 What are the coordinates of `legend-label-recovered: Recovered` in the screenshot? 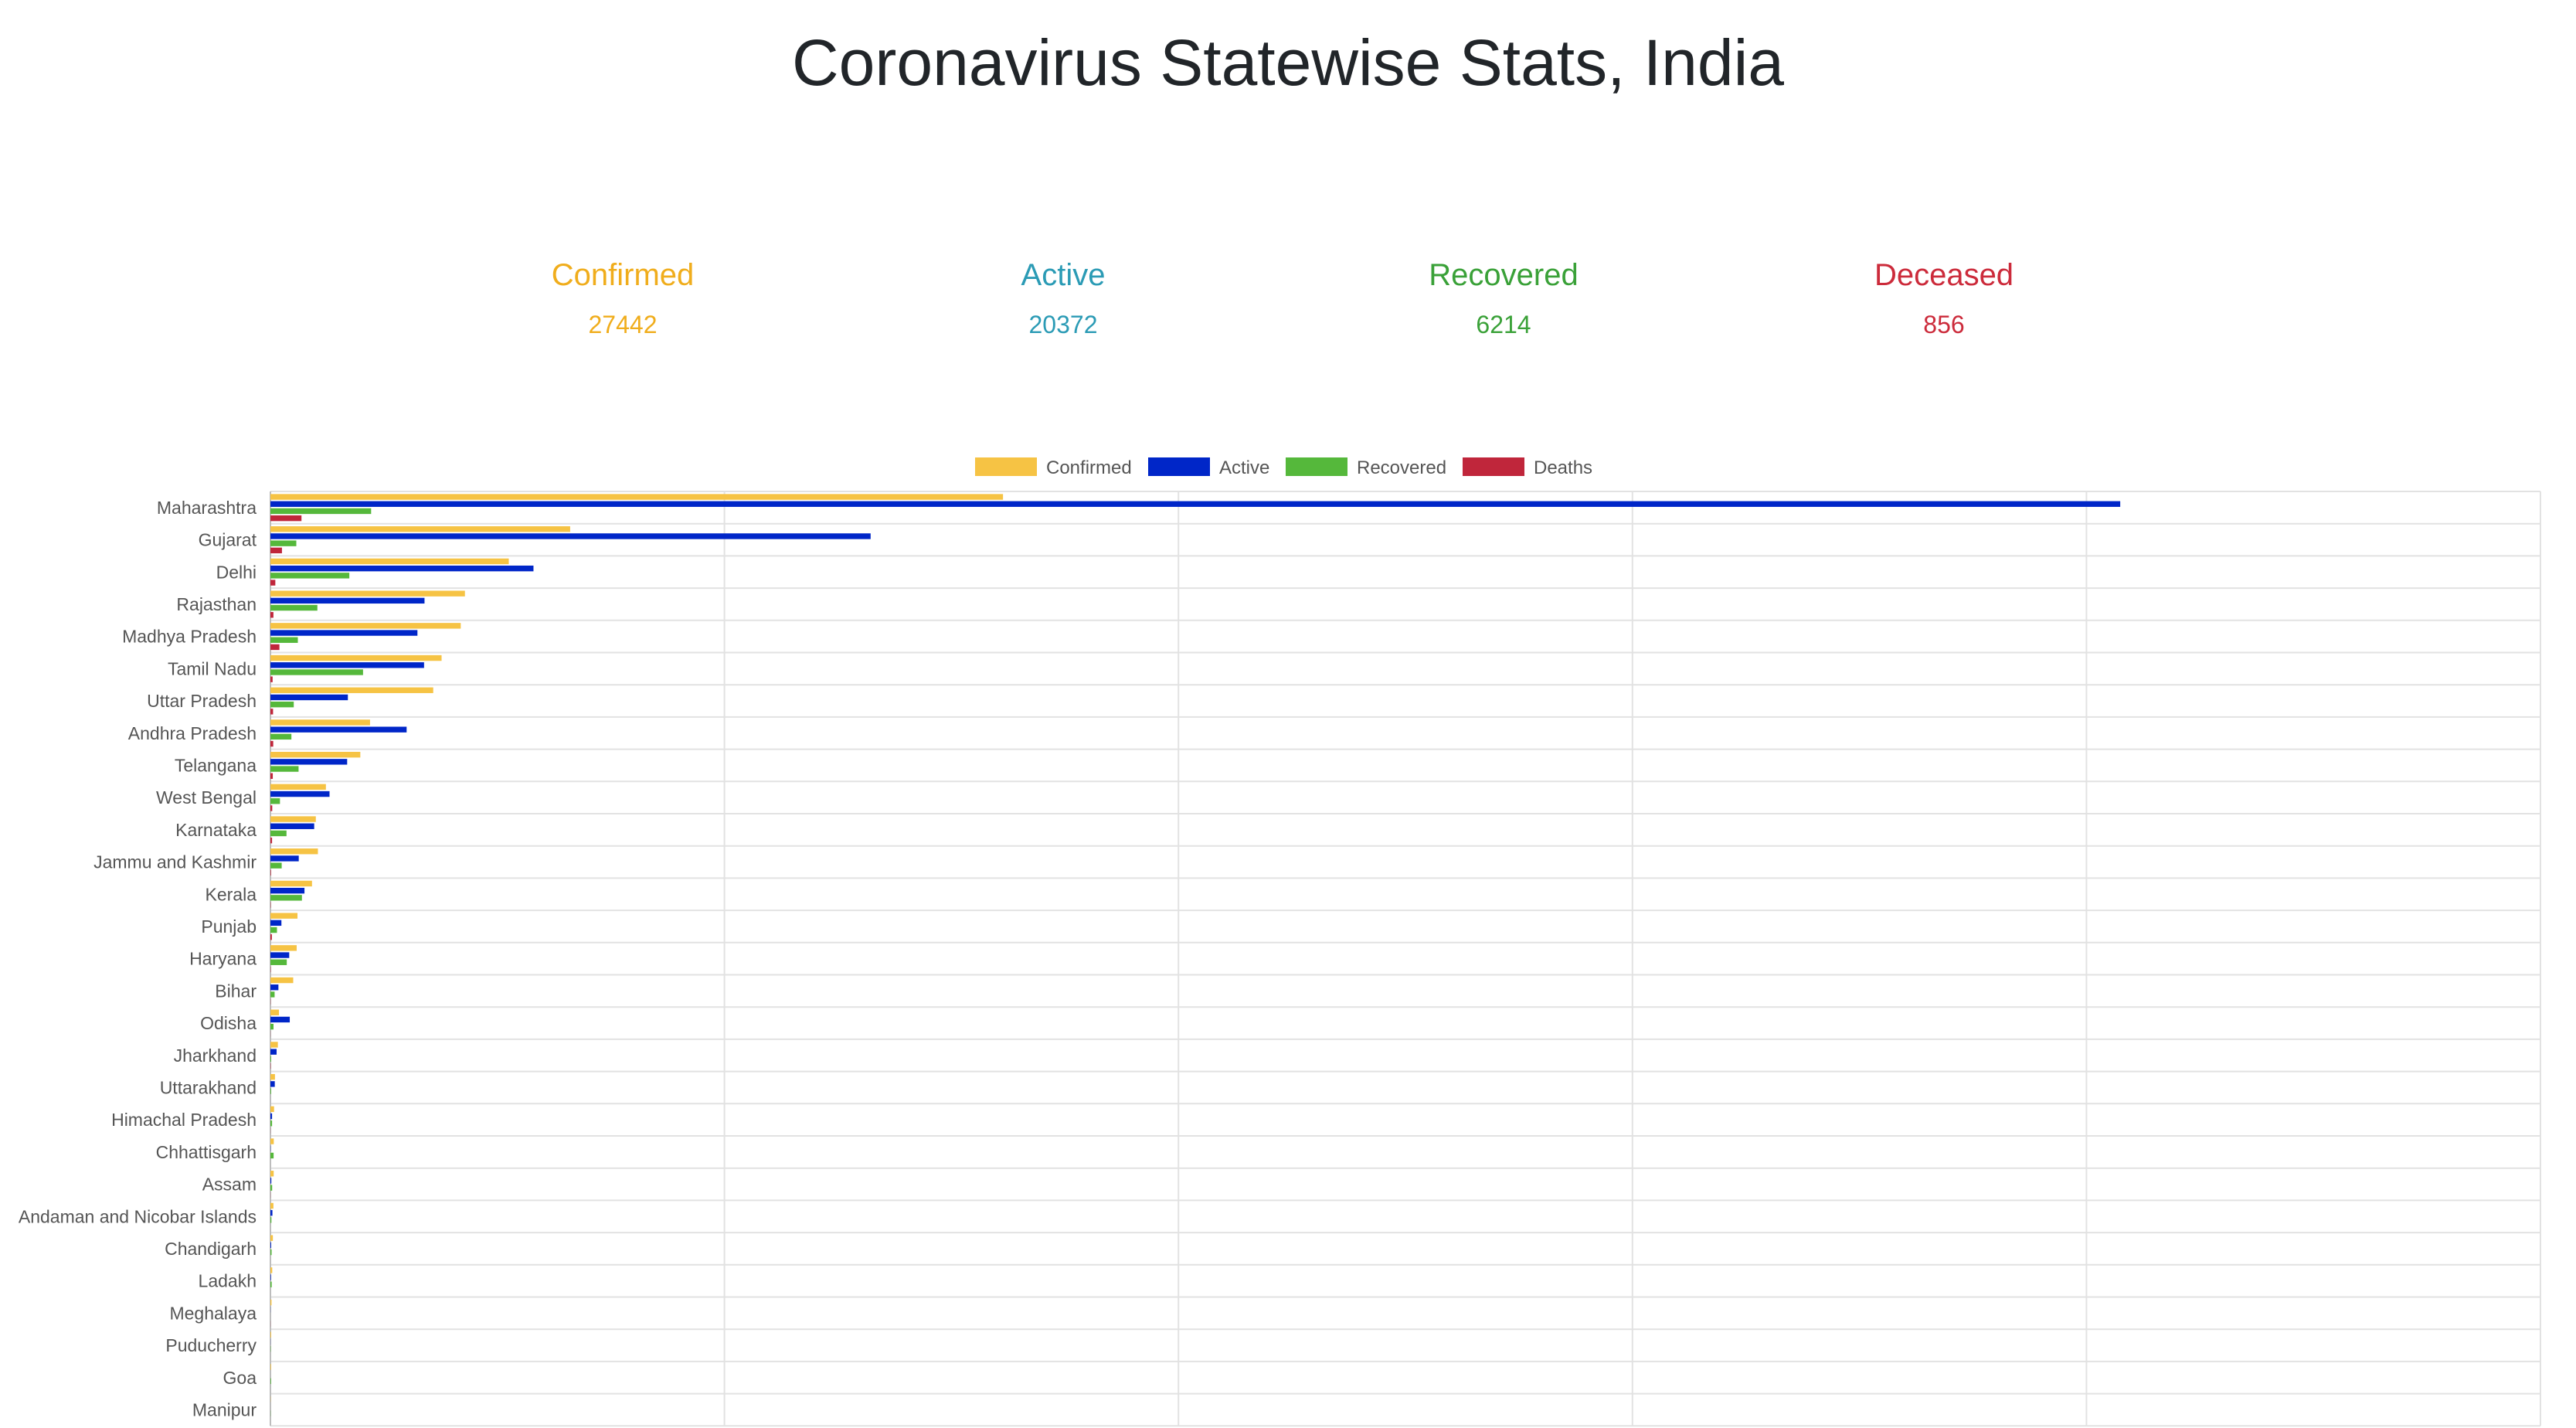 It's located at (1401, 467).